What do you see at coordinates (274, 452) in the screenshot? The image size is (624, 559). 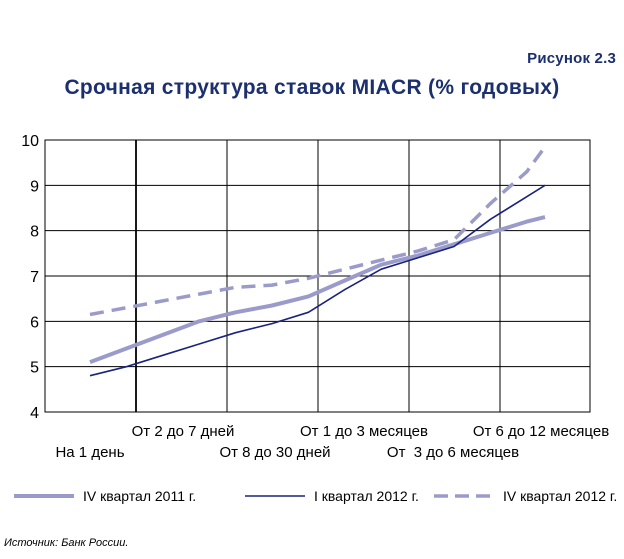 I see `x-tick-label: От 8 до 30 дней` at bounding box center [274, 452].